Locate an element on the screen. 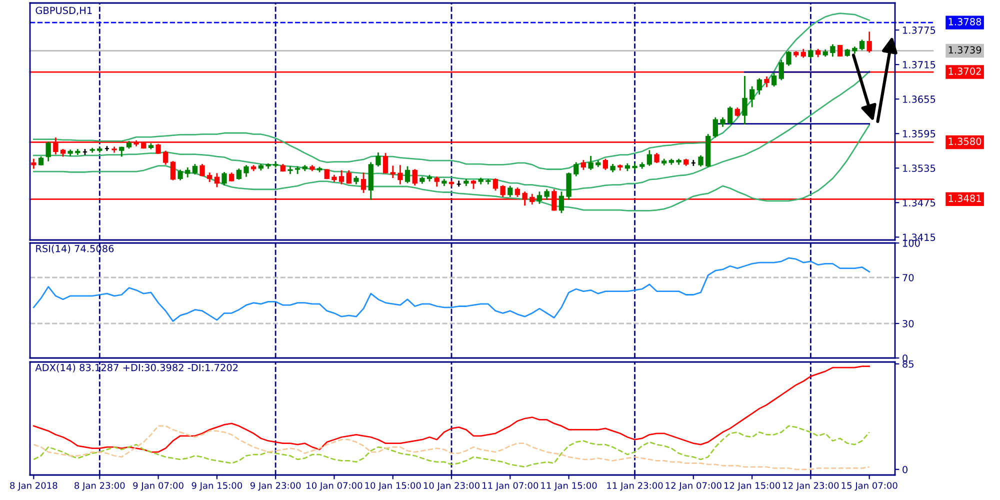 This screenshot has height=500, width=1000. ref-line-label: 1.3580 is located at coordinates (965, 142).